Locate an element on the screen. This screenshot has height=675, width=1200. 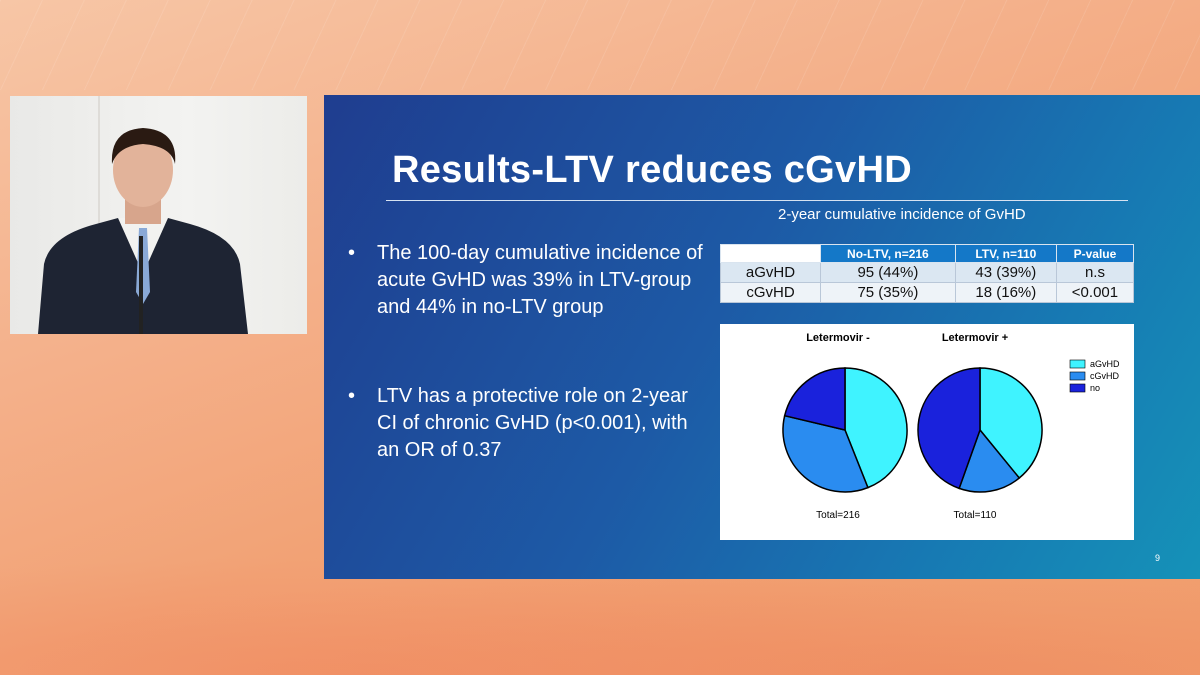
table-cell: 18 (16%) is located at coordinates (1005, 292).